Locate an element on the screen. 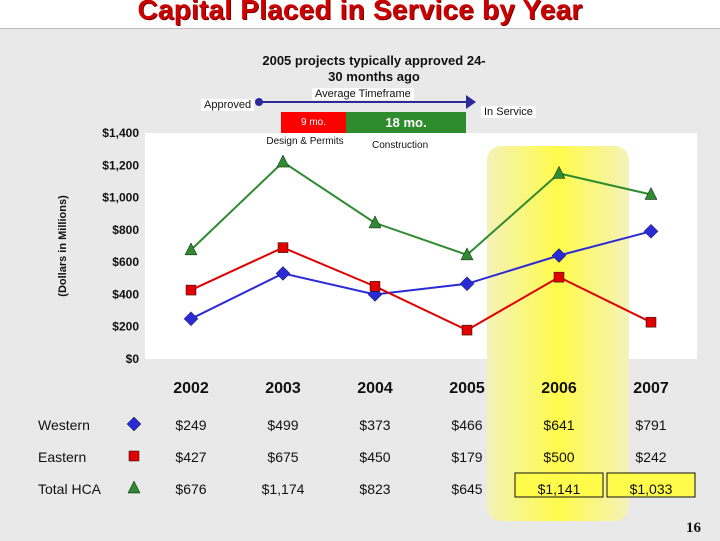 The image size is (720, 541). legend-marker-western is located at coordinates (134, 424).